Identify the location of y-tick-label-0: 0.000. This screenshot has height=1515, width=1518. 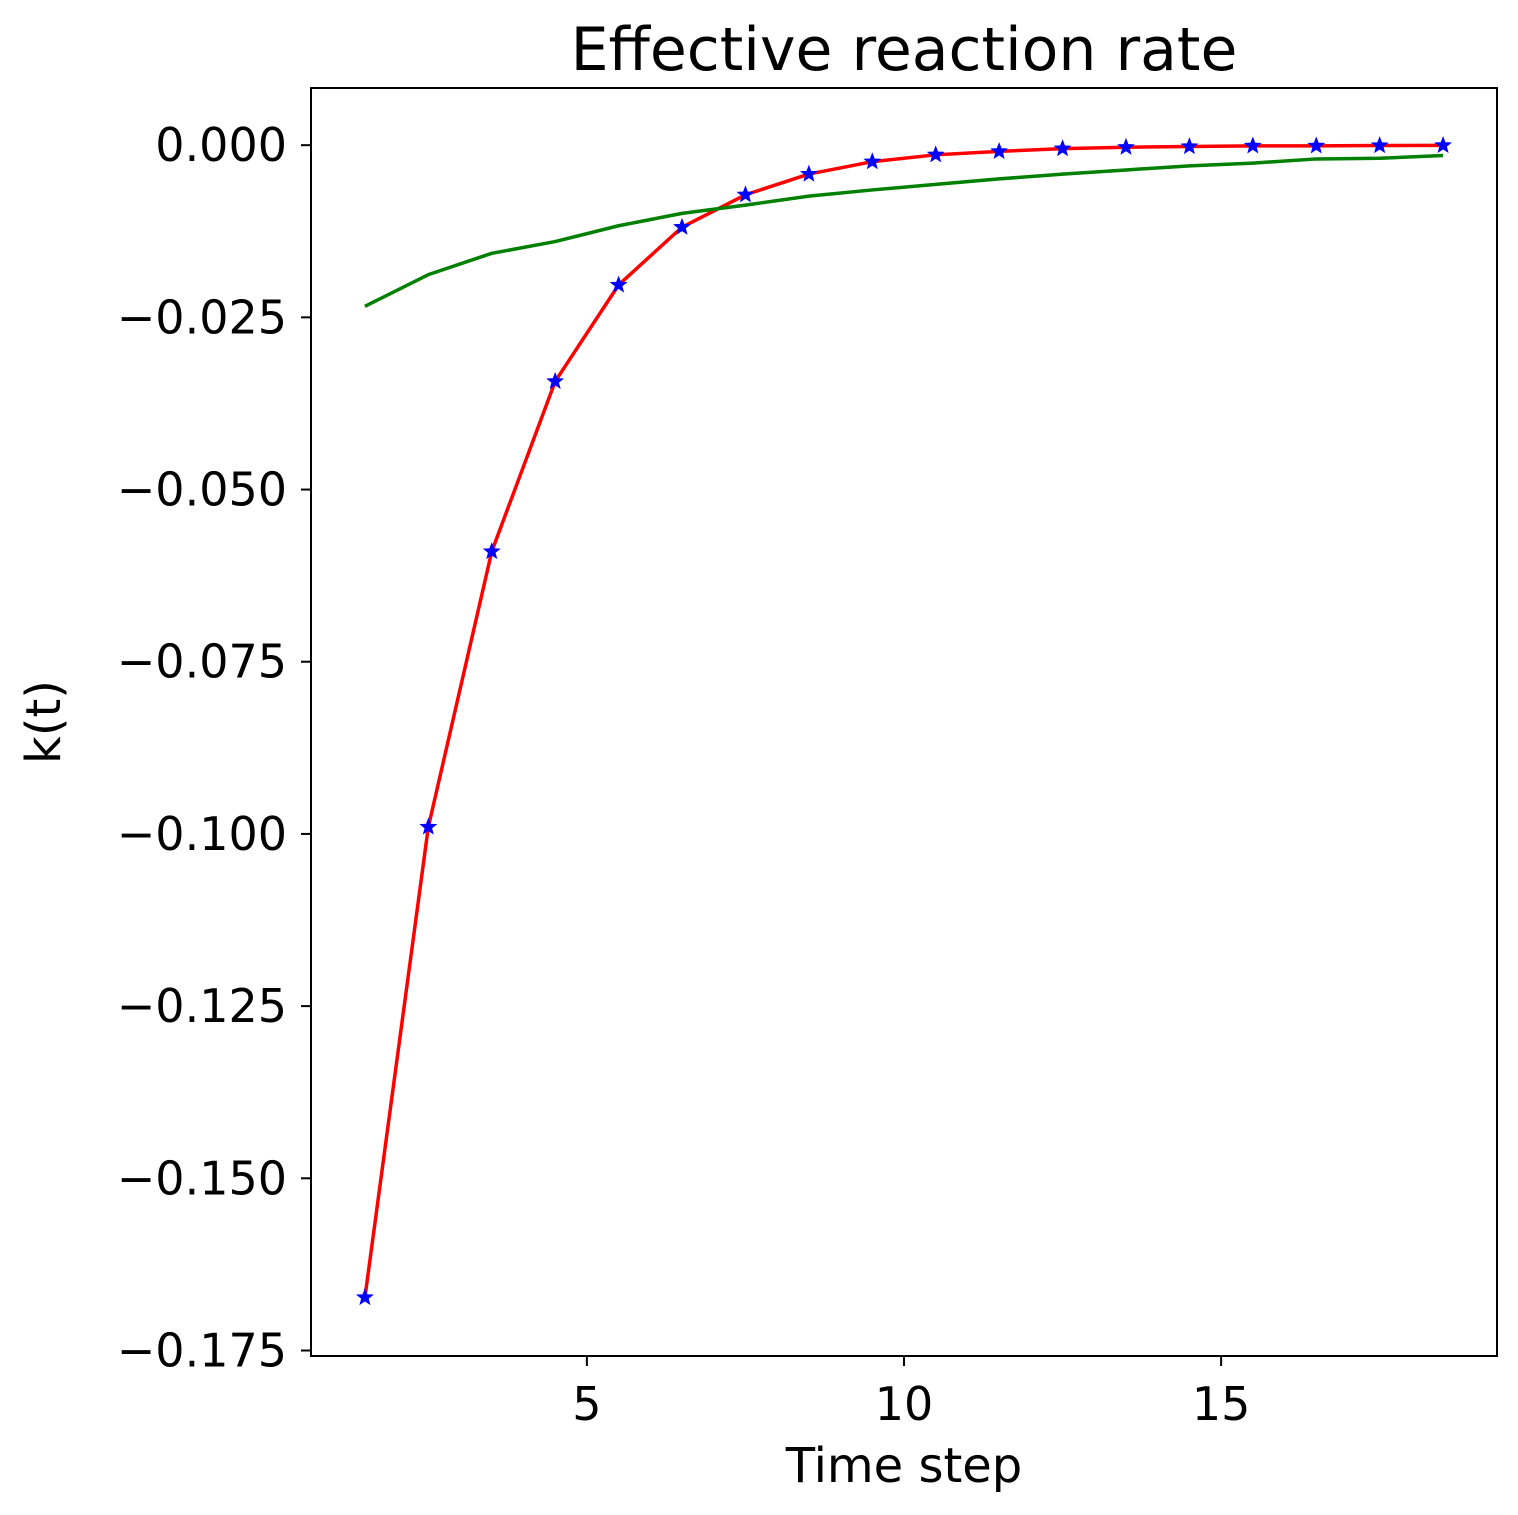
(221, 145).